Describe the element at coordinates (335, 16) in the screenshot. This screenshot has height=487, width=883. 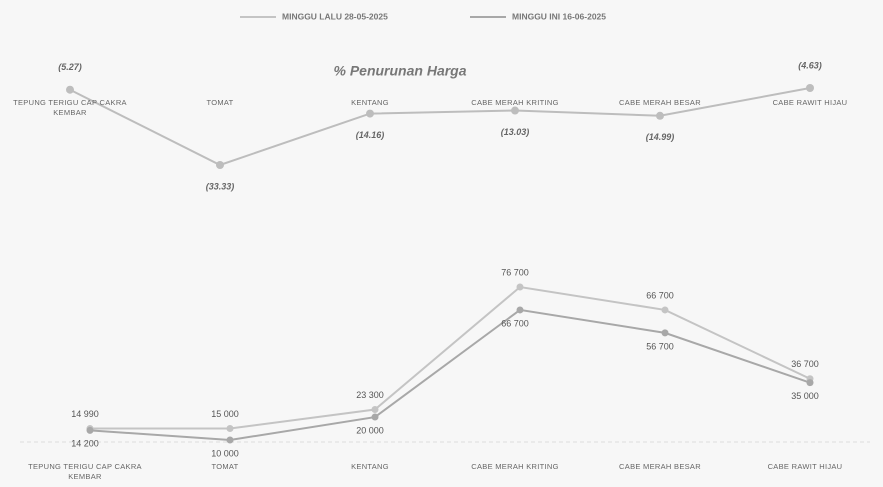
I see `legend-label: MINGGU LALU 28-05-2025` at that location.